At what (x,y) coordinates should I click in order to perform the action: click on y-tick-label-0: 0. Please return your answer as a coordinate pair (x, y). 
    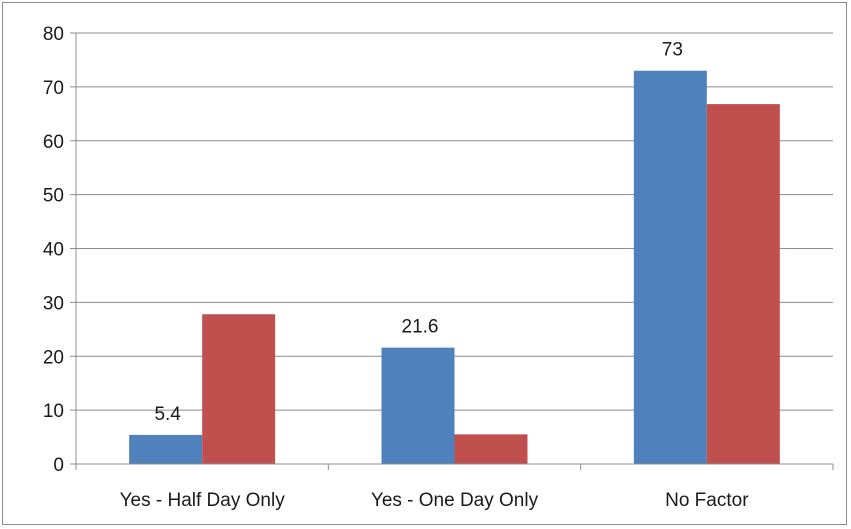
    Looking at the image, I should click on (58, 465).